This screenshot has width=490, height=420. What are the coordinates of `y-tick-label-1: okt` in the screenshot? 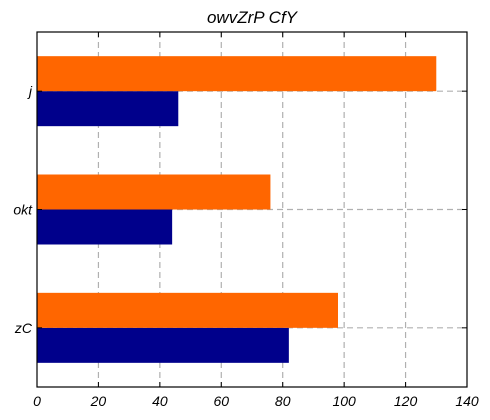 It's located at (23, 210).